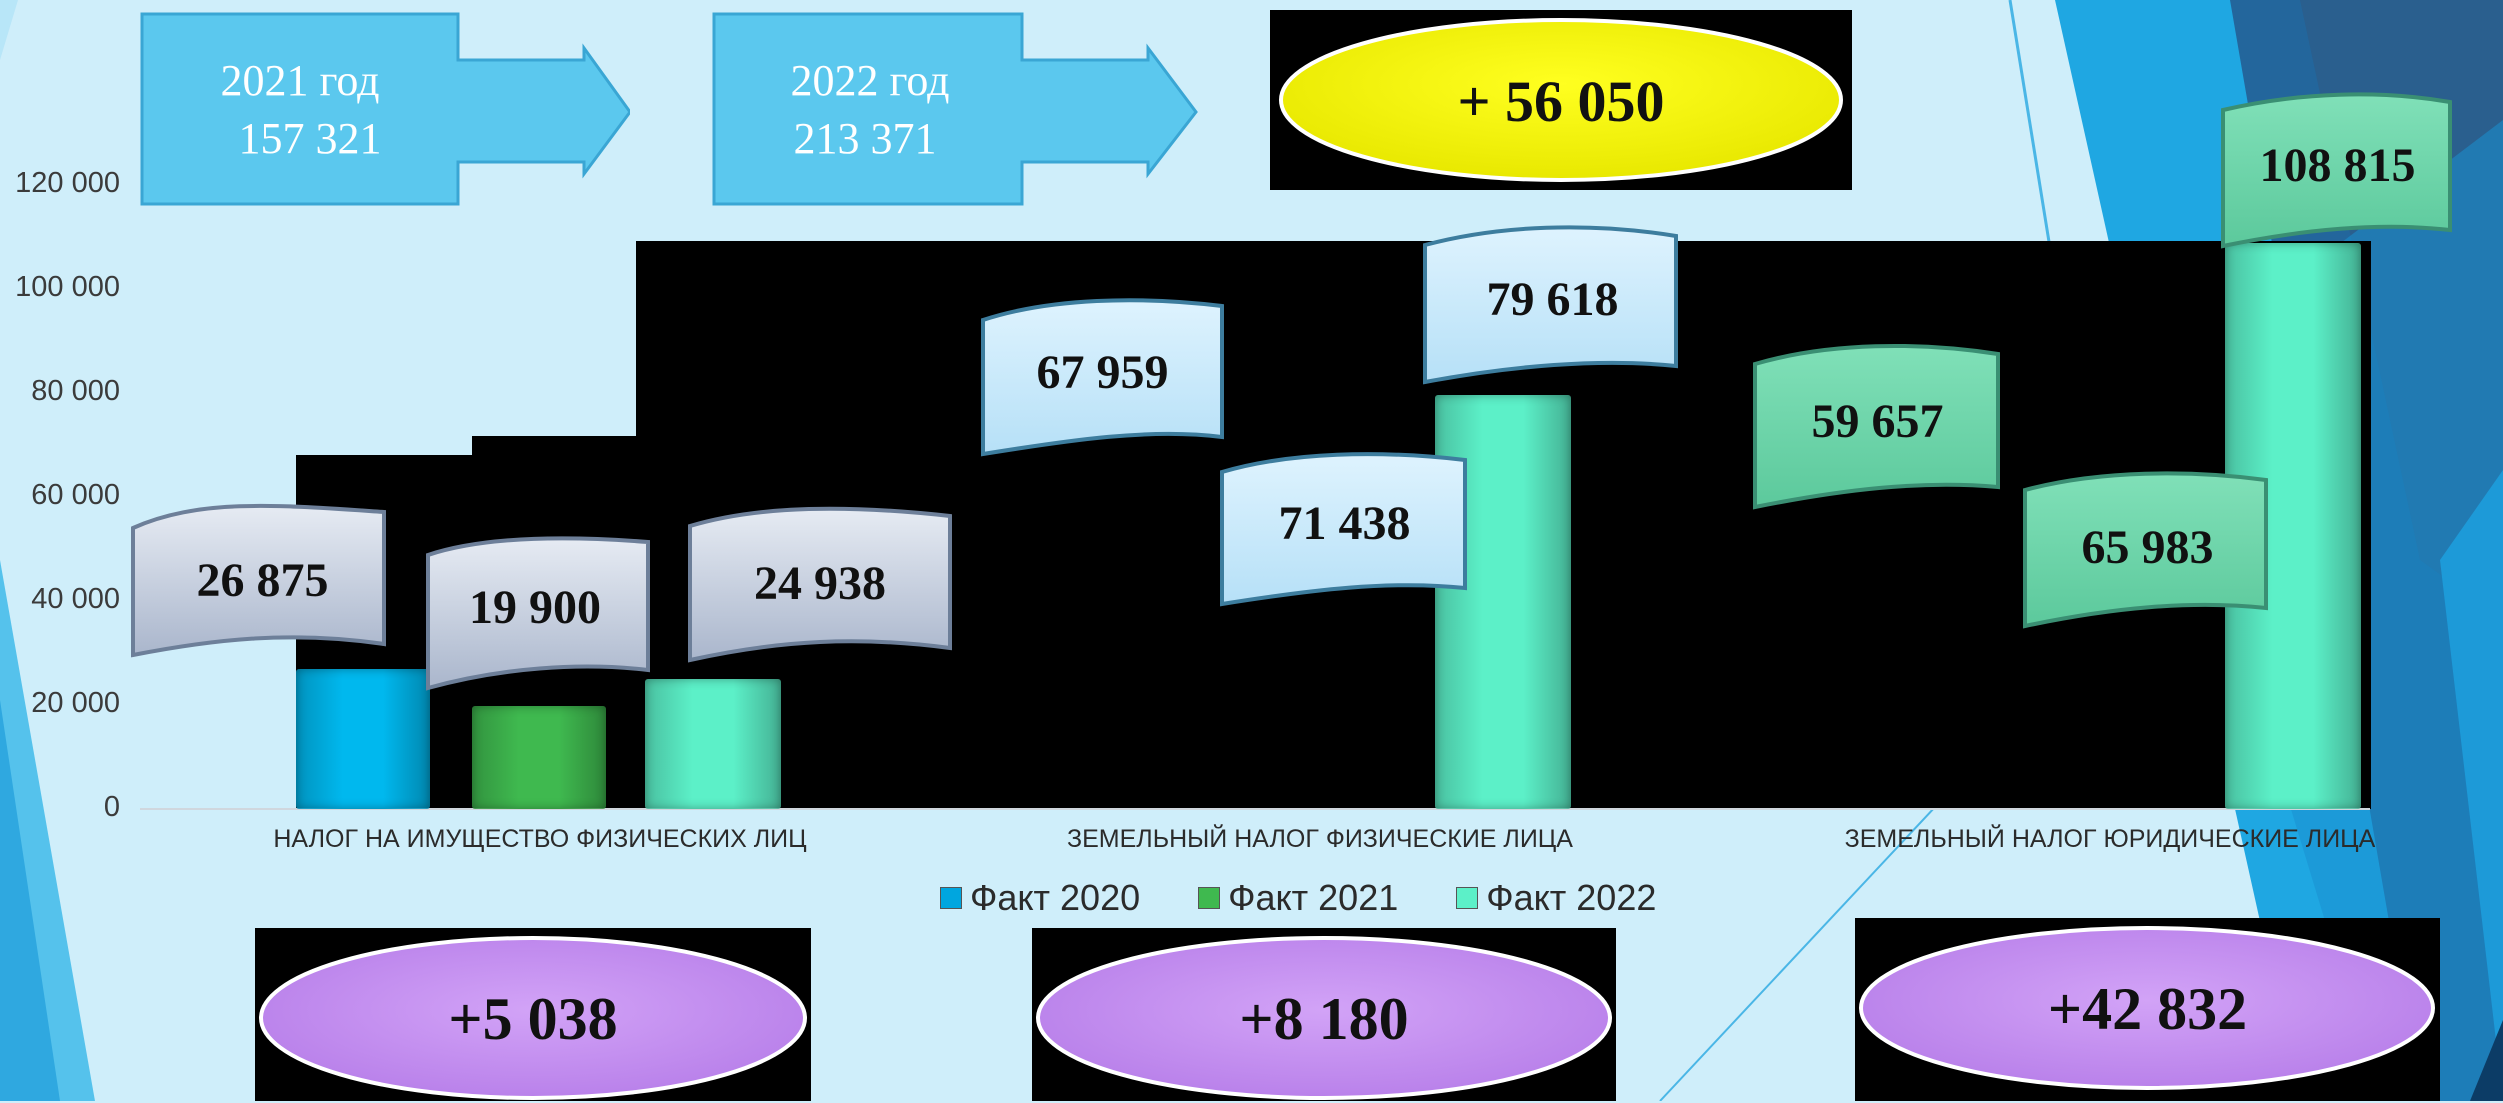  I want to click on data-label-value: 65 983, so click(2147, 547).